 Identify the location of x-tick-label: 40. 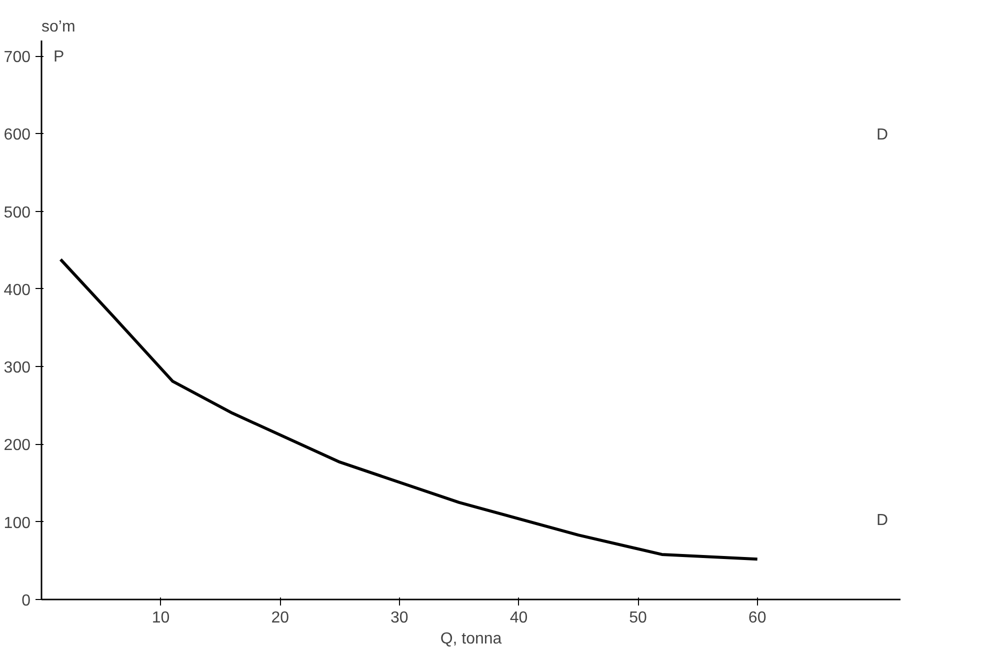
(519, 618).